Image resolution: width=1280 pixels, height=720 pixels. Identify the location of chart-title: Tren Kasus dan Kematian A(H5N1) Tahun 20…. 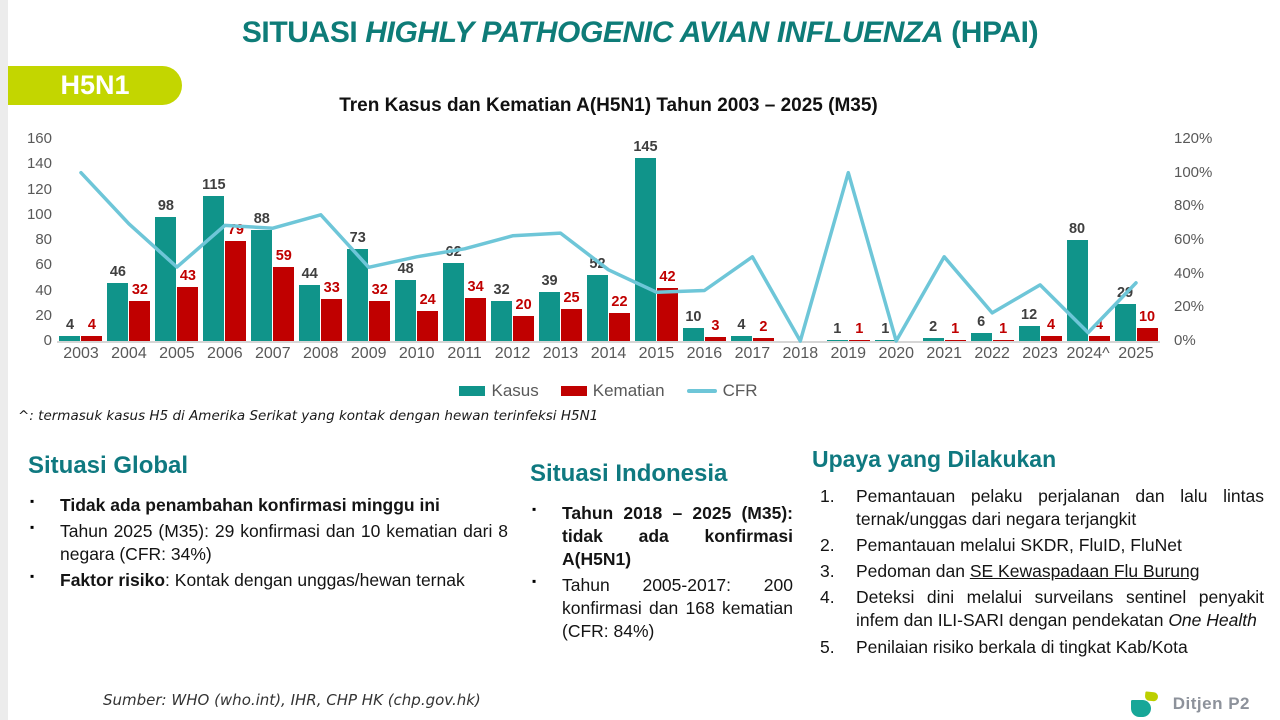
(608, 105).